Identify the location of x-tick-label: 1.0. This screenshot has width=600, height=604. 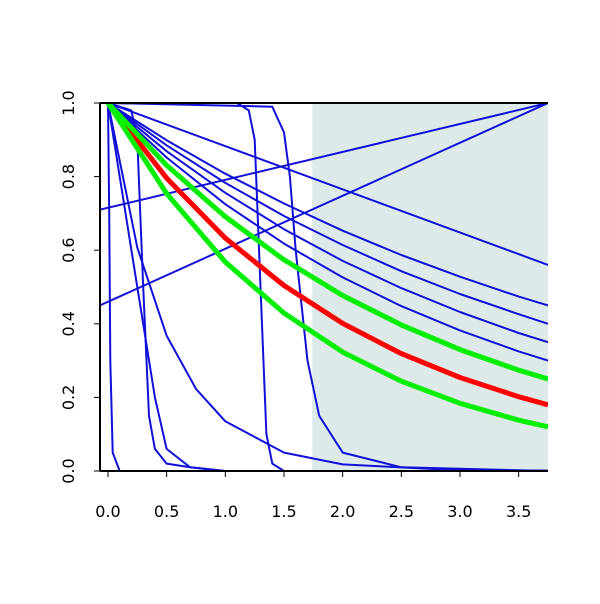
(225, 511).